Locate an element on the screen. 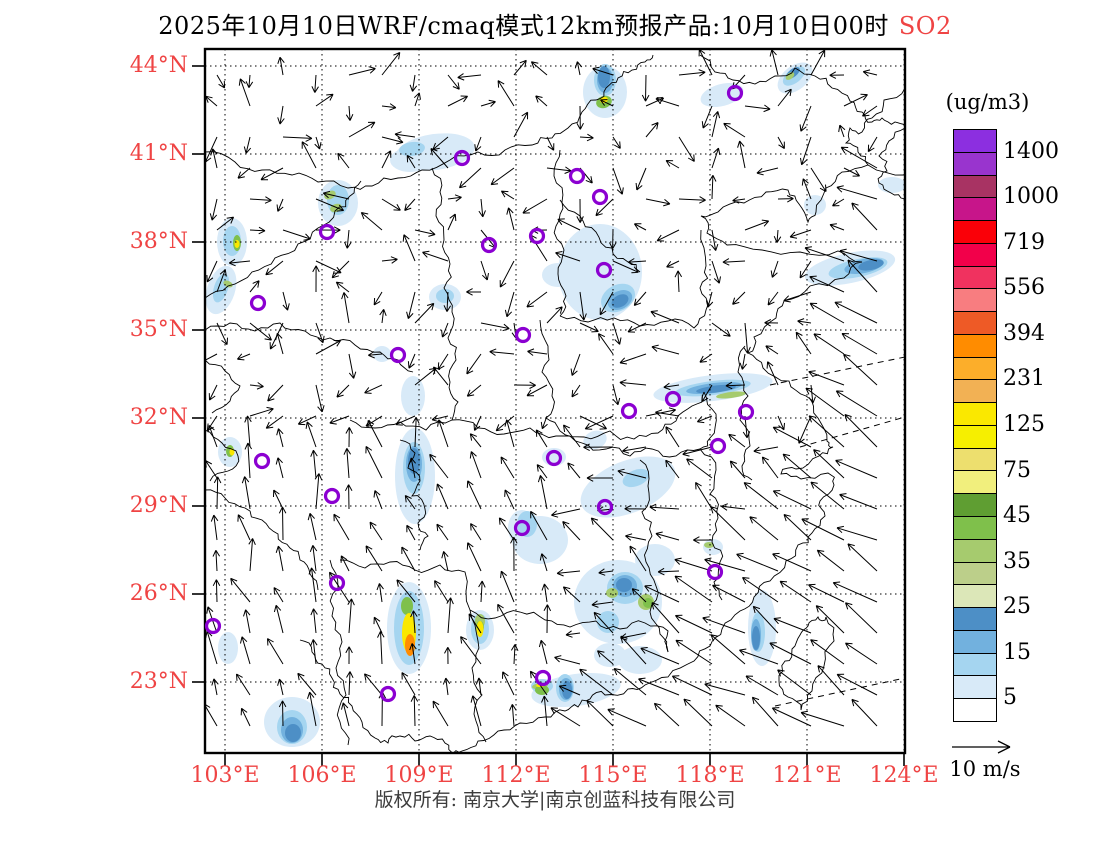  legend-value: 5 is located at coordinates (1010, 698).